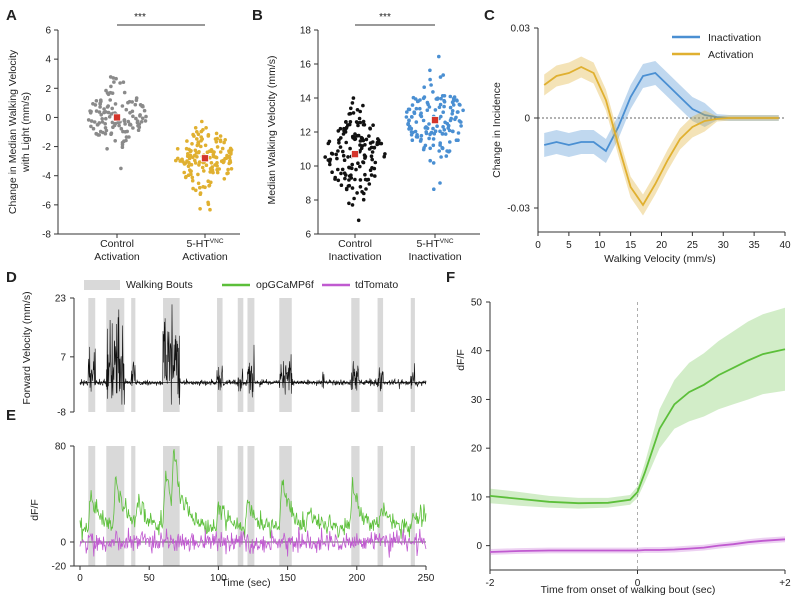 Image resolution: width=795 pixels, height=608 pixels. Describe the element at coordinates (150, 578) in the screenshot. I see `panel-e-xtick-label: 50` at that location.